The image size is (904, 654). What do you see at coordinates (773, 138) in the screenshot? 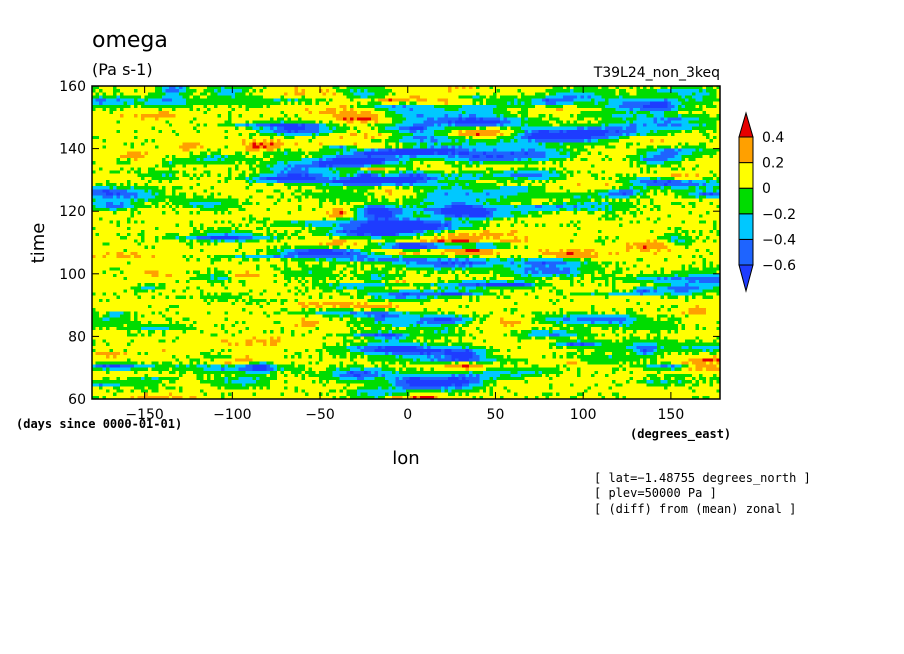
I see `colorbar-label: 0.4` at bounding box center [773, 138].